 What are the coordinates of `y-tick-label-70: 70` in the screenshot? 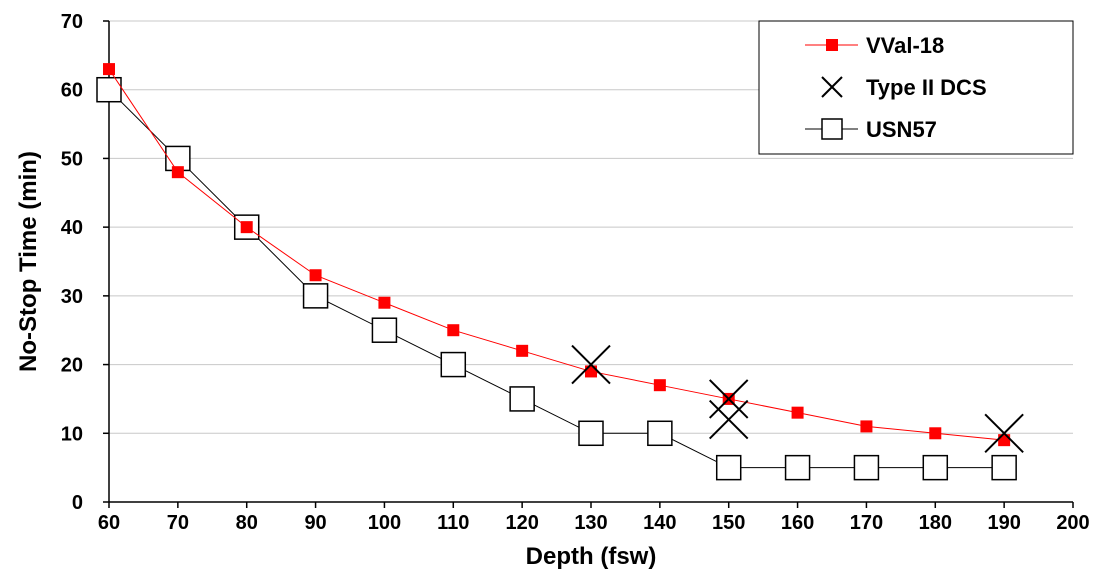 It's located at (72, 22).